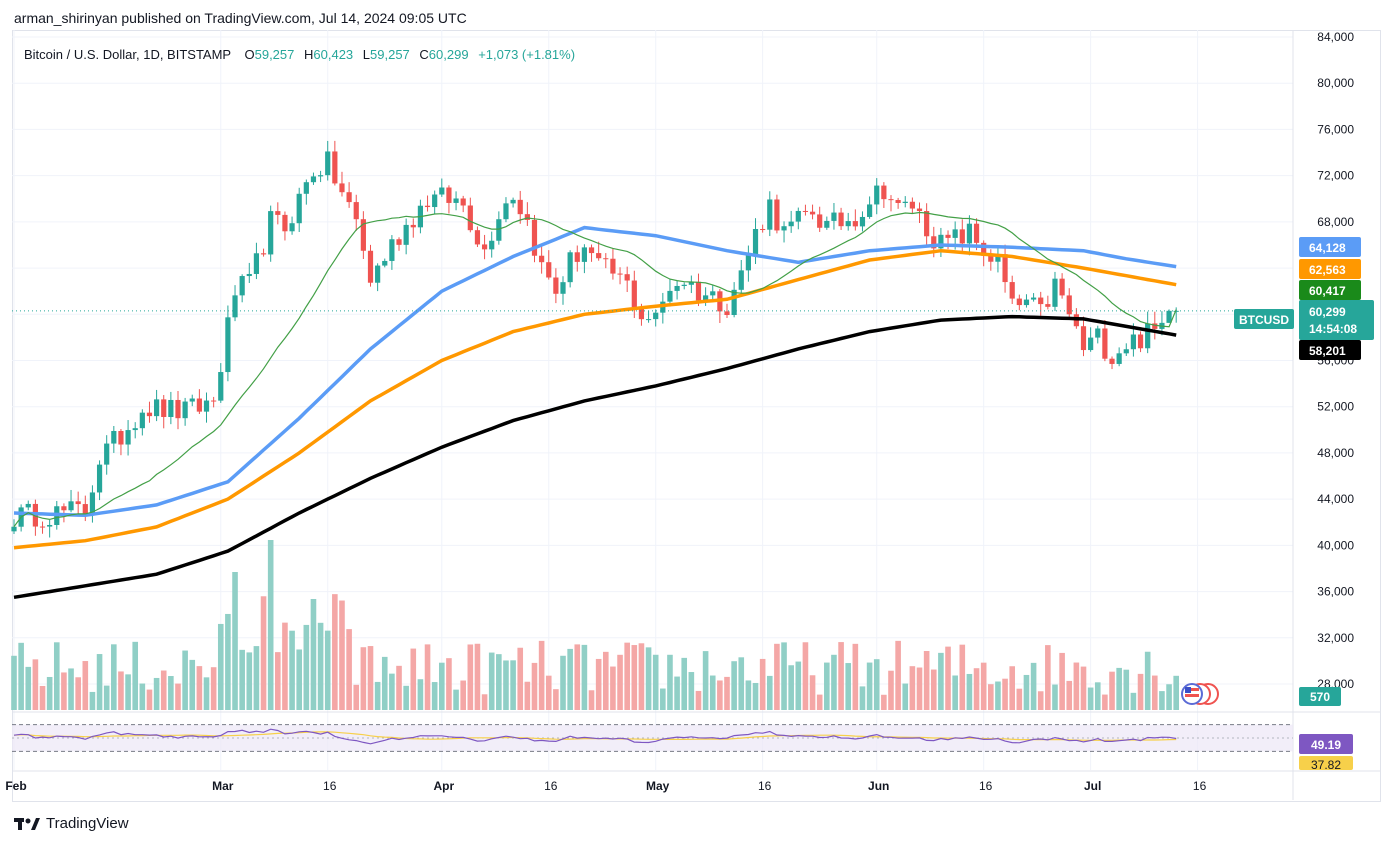 The height and width of the screenshot is (846, 1393). Describe the element at coordinates (15, 786) in the screenshot. I see `time-tick-label: Feb` at that location.